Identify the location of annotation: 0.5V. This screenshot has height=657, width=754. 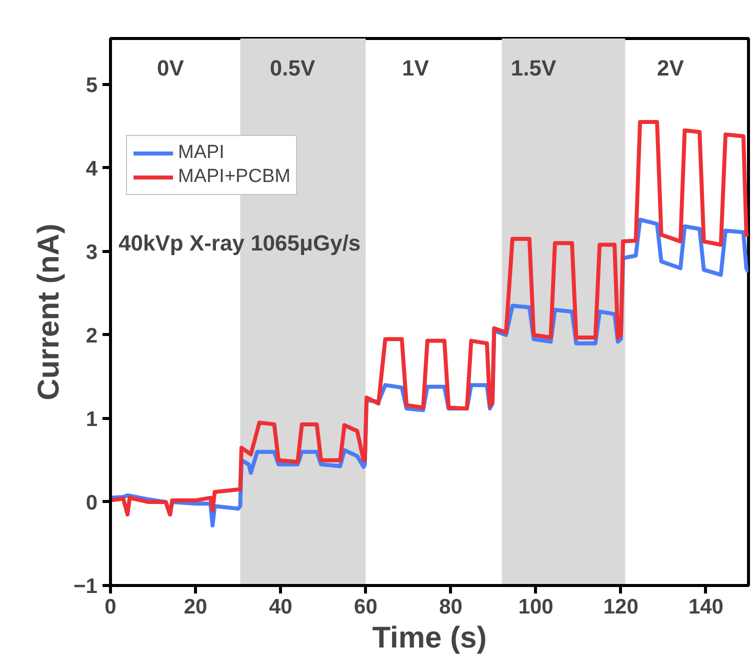
(293, 68).